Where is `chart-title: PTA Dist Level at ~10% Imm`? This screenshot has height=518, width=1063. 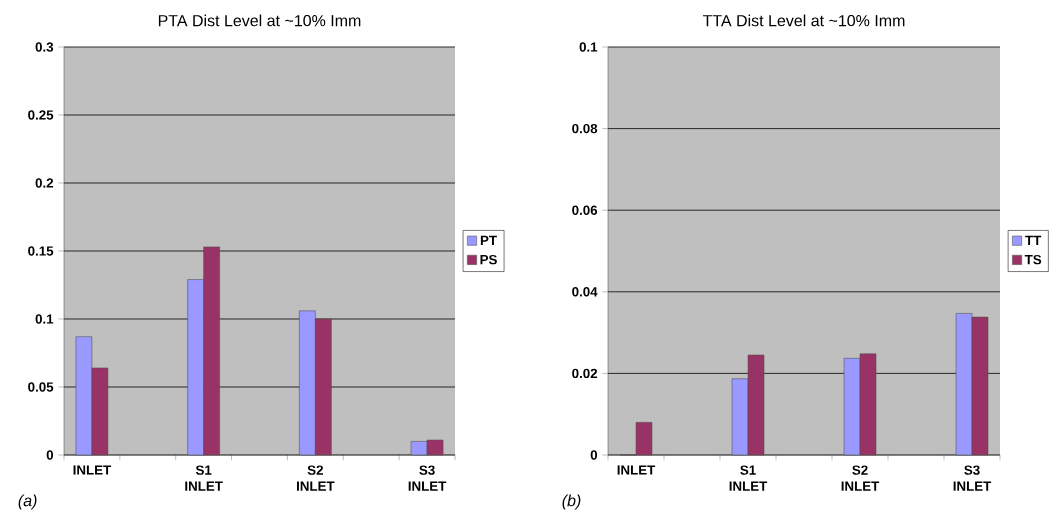
chart-title: PTA Dist Level at ~10% Imm is located at coordinates (259, 20).